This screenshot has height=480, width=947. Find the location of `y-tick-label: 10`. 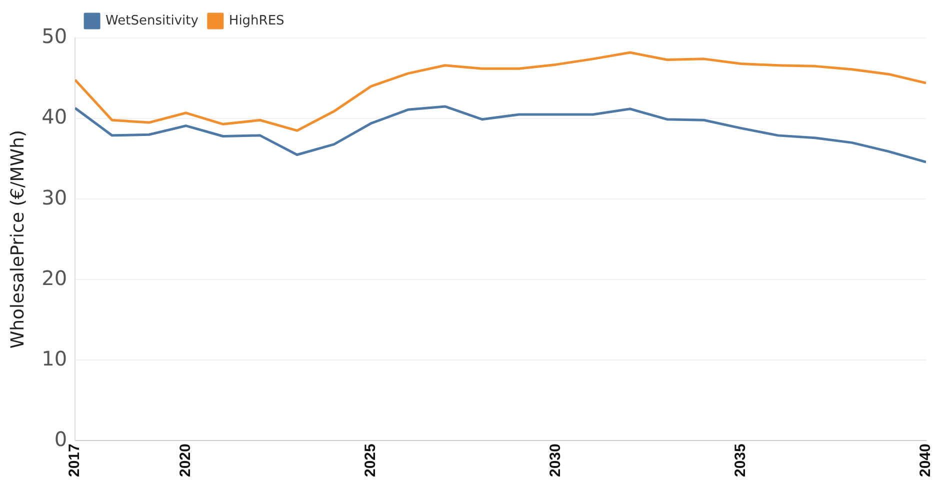

y-tick-label: 10 is located at coordinates (55, 358).